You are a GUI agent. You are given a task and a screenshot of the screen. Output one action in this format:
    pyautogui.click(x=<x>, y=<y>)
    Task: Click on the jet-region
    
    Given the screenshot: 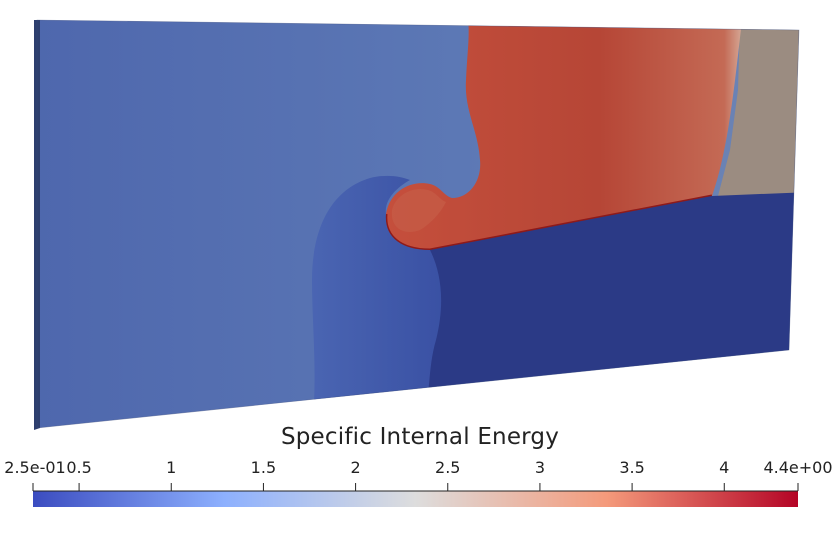 What is the action you would take?
    pyautogui.click(x=377, y=288)
    